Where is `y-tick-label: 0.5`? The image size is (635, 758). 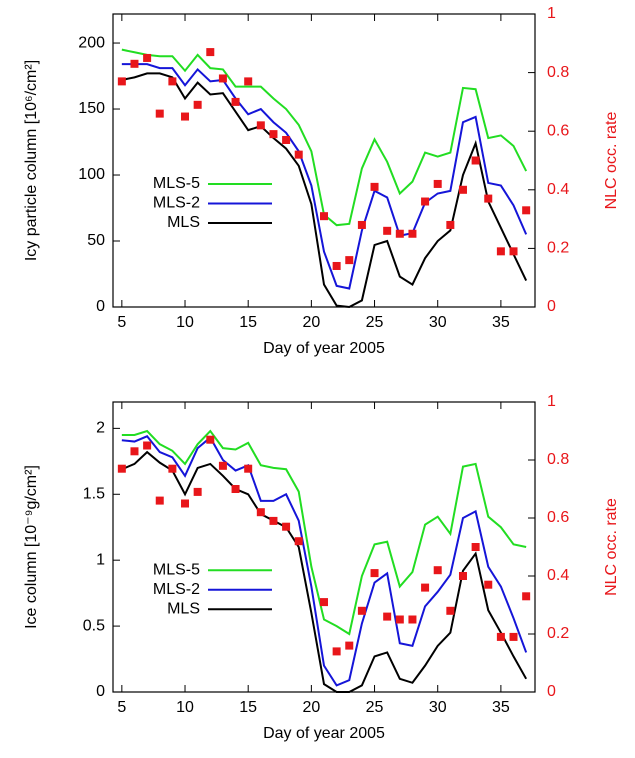
y-tick-label: 0.5 is located at coordinates (94, 625).